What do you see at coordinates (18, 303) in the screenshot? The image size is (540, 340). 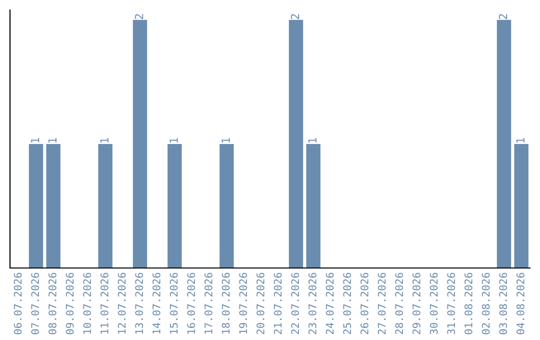 I see `x-tick-label: 06.07.2026` at bounding box center [18, 303].